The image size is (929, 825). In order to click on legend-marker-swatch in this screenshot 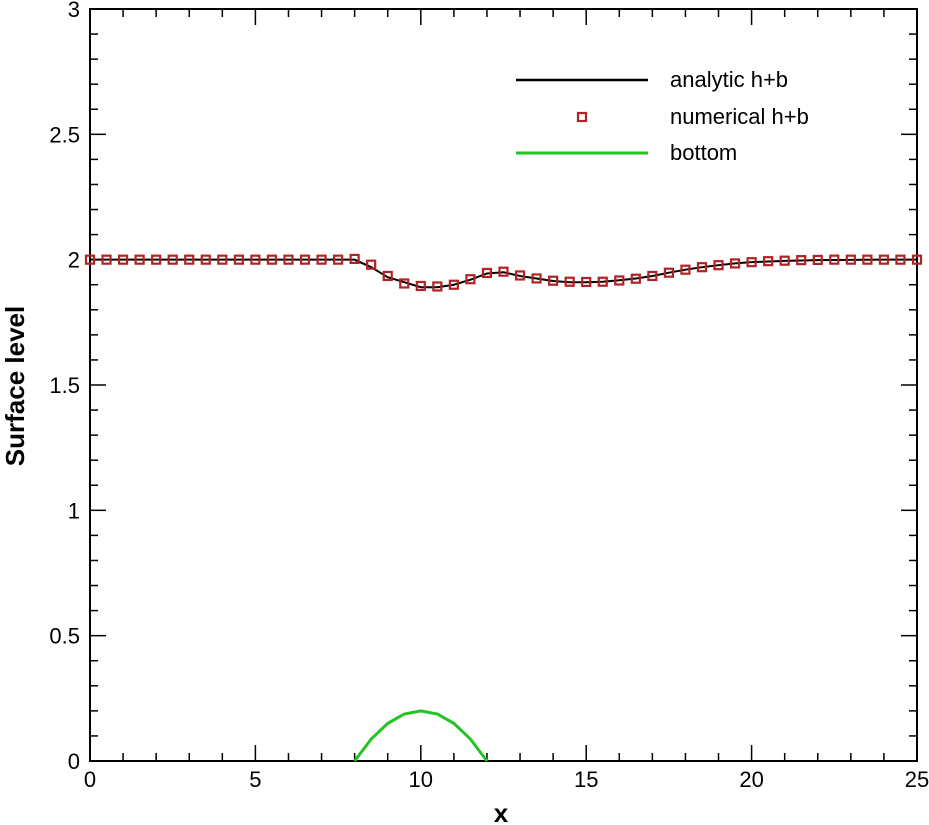, I will do `click(582, 117)`.